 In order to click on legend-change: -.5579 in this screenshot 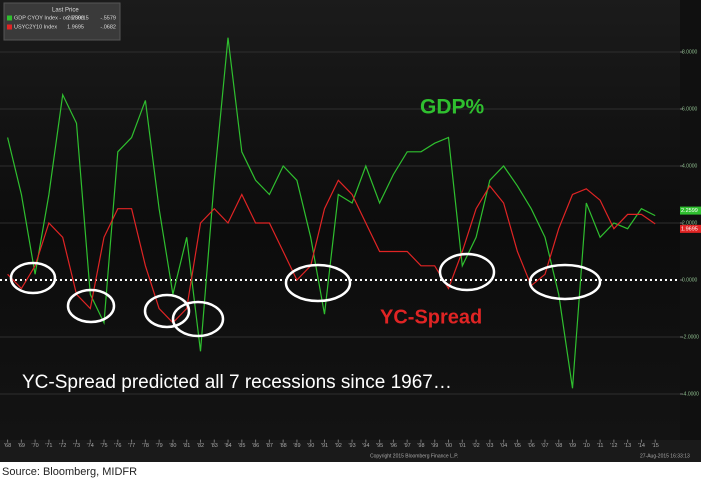, I will do `click(108, 18)`.